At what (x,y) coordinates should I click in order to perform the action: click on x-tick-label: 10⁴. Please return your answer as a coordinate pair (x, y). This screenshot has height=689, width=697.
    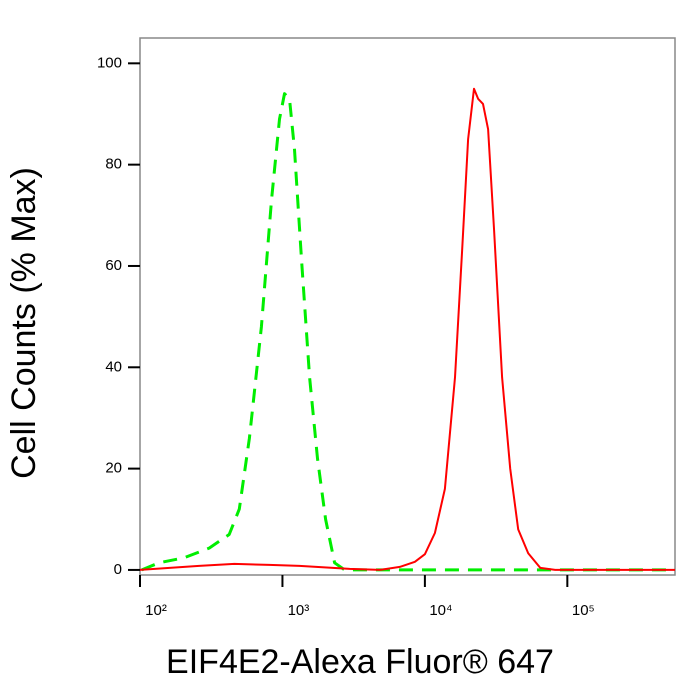
    Looking at the image, I should click on (440, 610).